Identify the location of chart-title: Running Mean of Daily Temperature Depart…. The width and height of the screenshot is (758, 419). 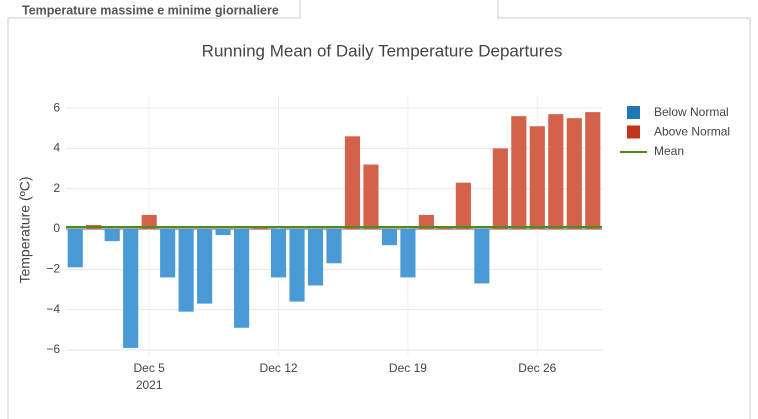
(382, 50).